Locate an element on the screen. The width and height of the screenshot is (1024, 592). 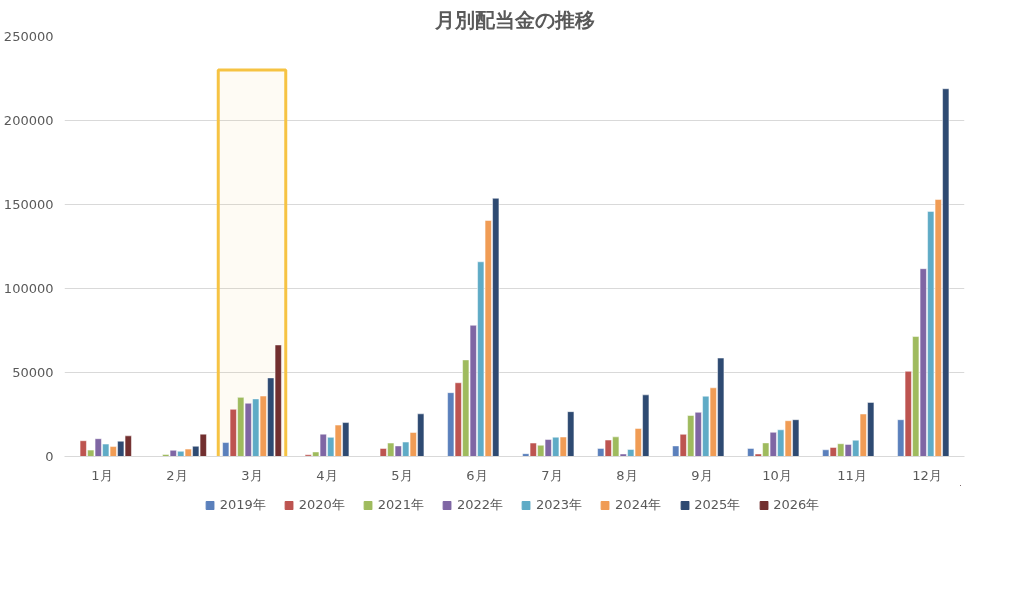
x-tick-label: 1月 is located at coordinates (102, 475).